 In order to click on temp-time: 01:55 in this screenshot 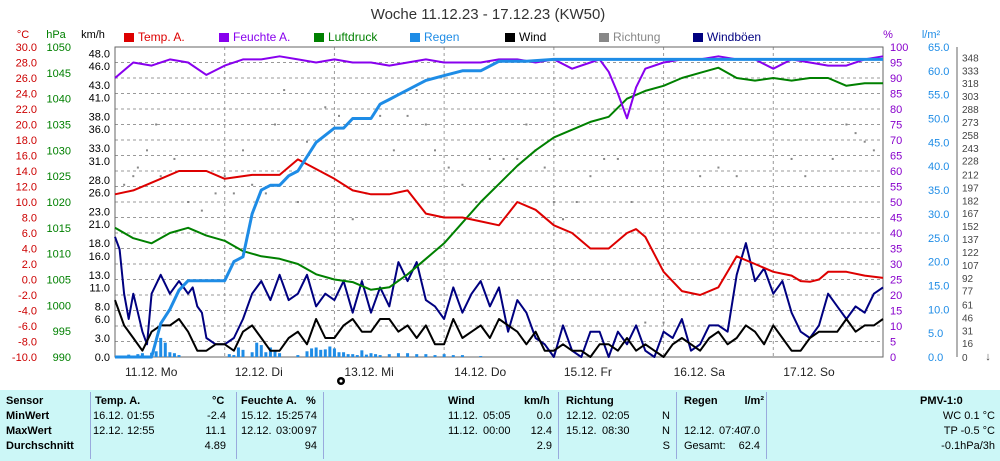, I will do `click(141, 416)`.